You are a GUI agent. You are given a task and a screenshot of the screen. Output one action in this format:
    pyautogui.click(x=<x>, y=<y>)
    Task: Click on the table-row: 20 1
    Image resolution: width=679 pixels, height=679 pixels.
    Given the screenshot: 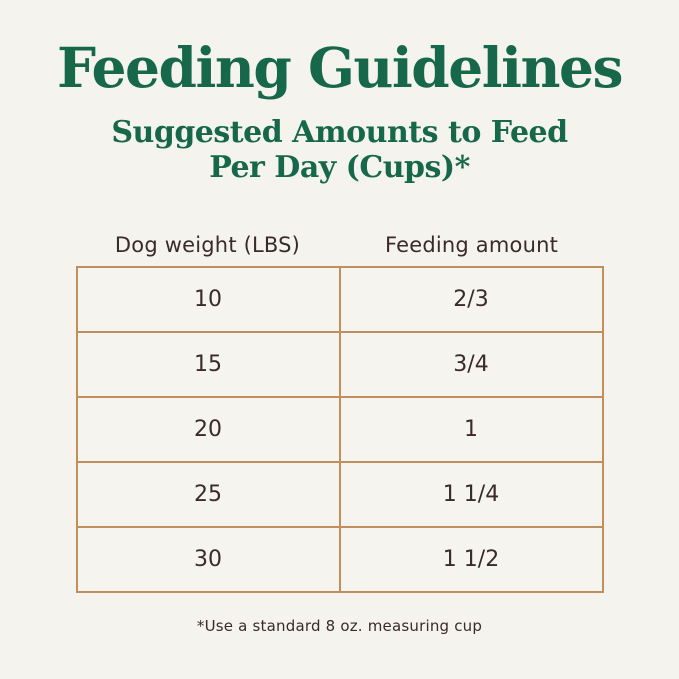 What is the action you would take?
    pyautogui.click(x=339, y=430)
    